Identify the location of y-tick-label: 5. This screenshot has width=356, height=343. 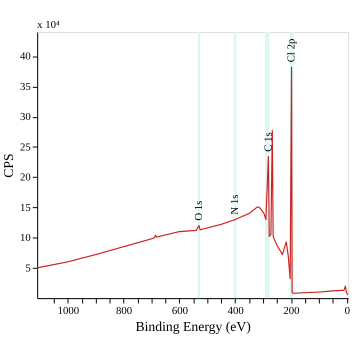
(28, 268).